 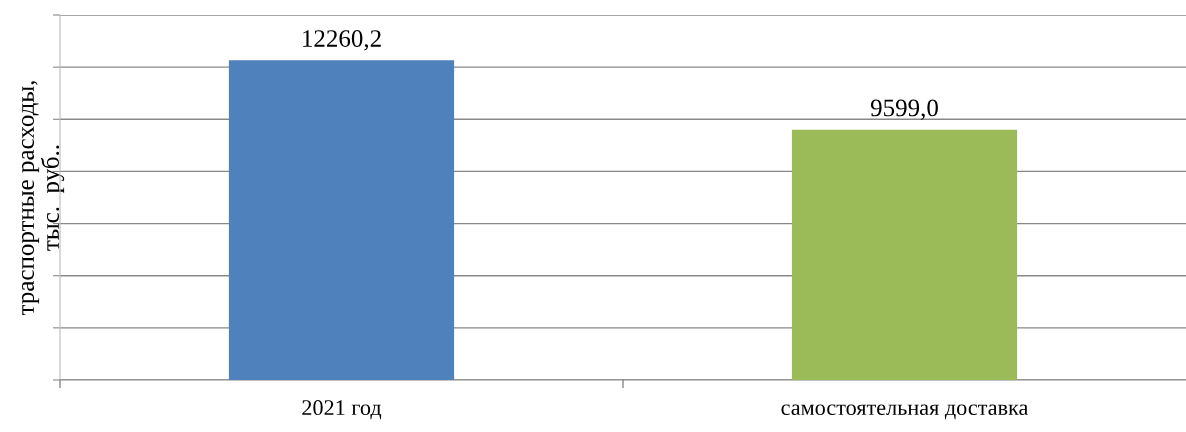 What do you see at coordinates (904, 109) in the screenshot?
I see `data-label: 9599,0` at bounding box center [904, 109].